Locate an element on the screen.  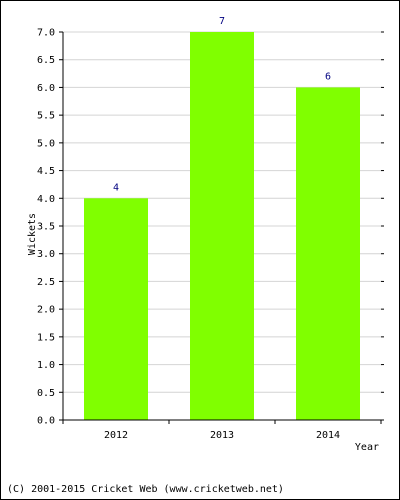
data-label-2012: 4 is located at coordinates (116, 187).